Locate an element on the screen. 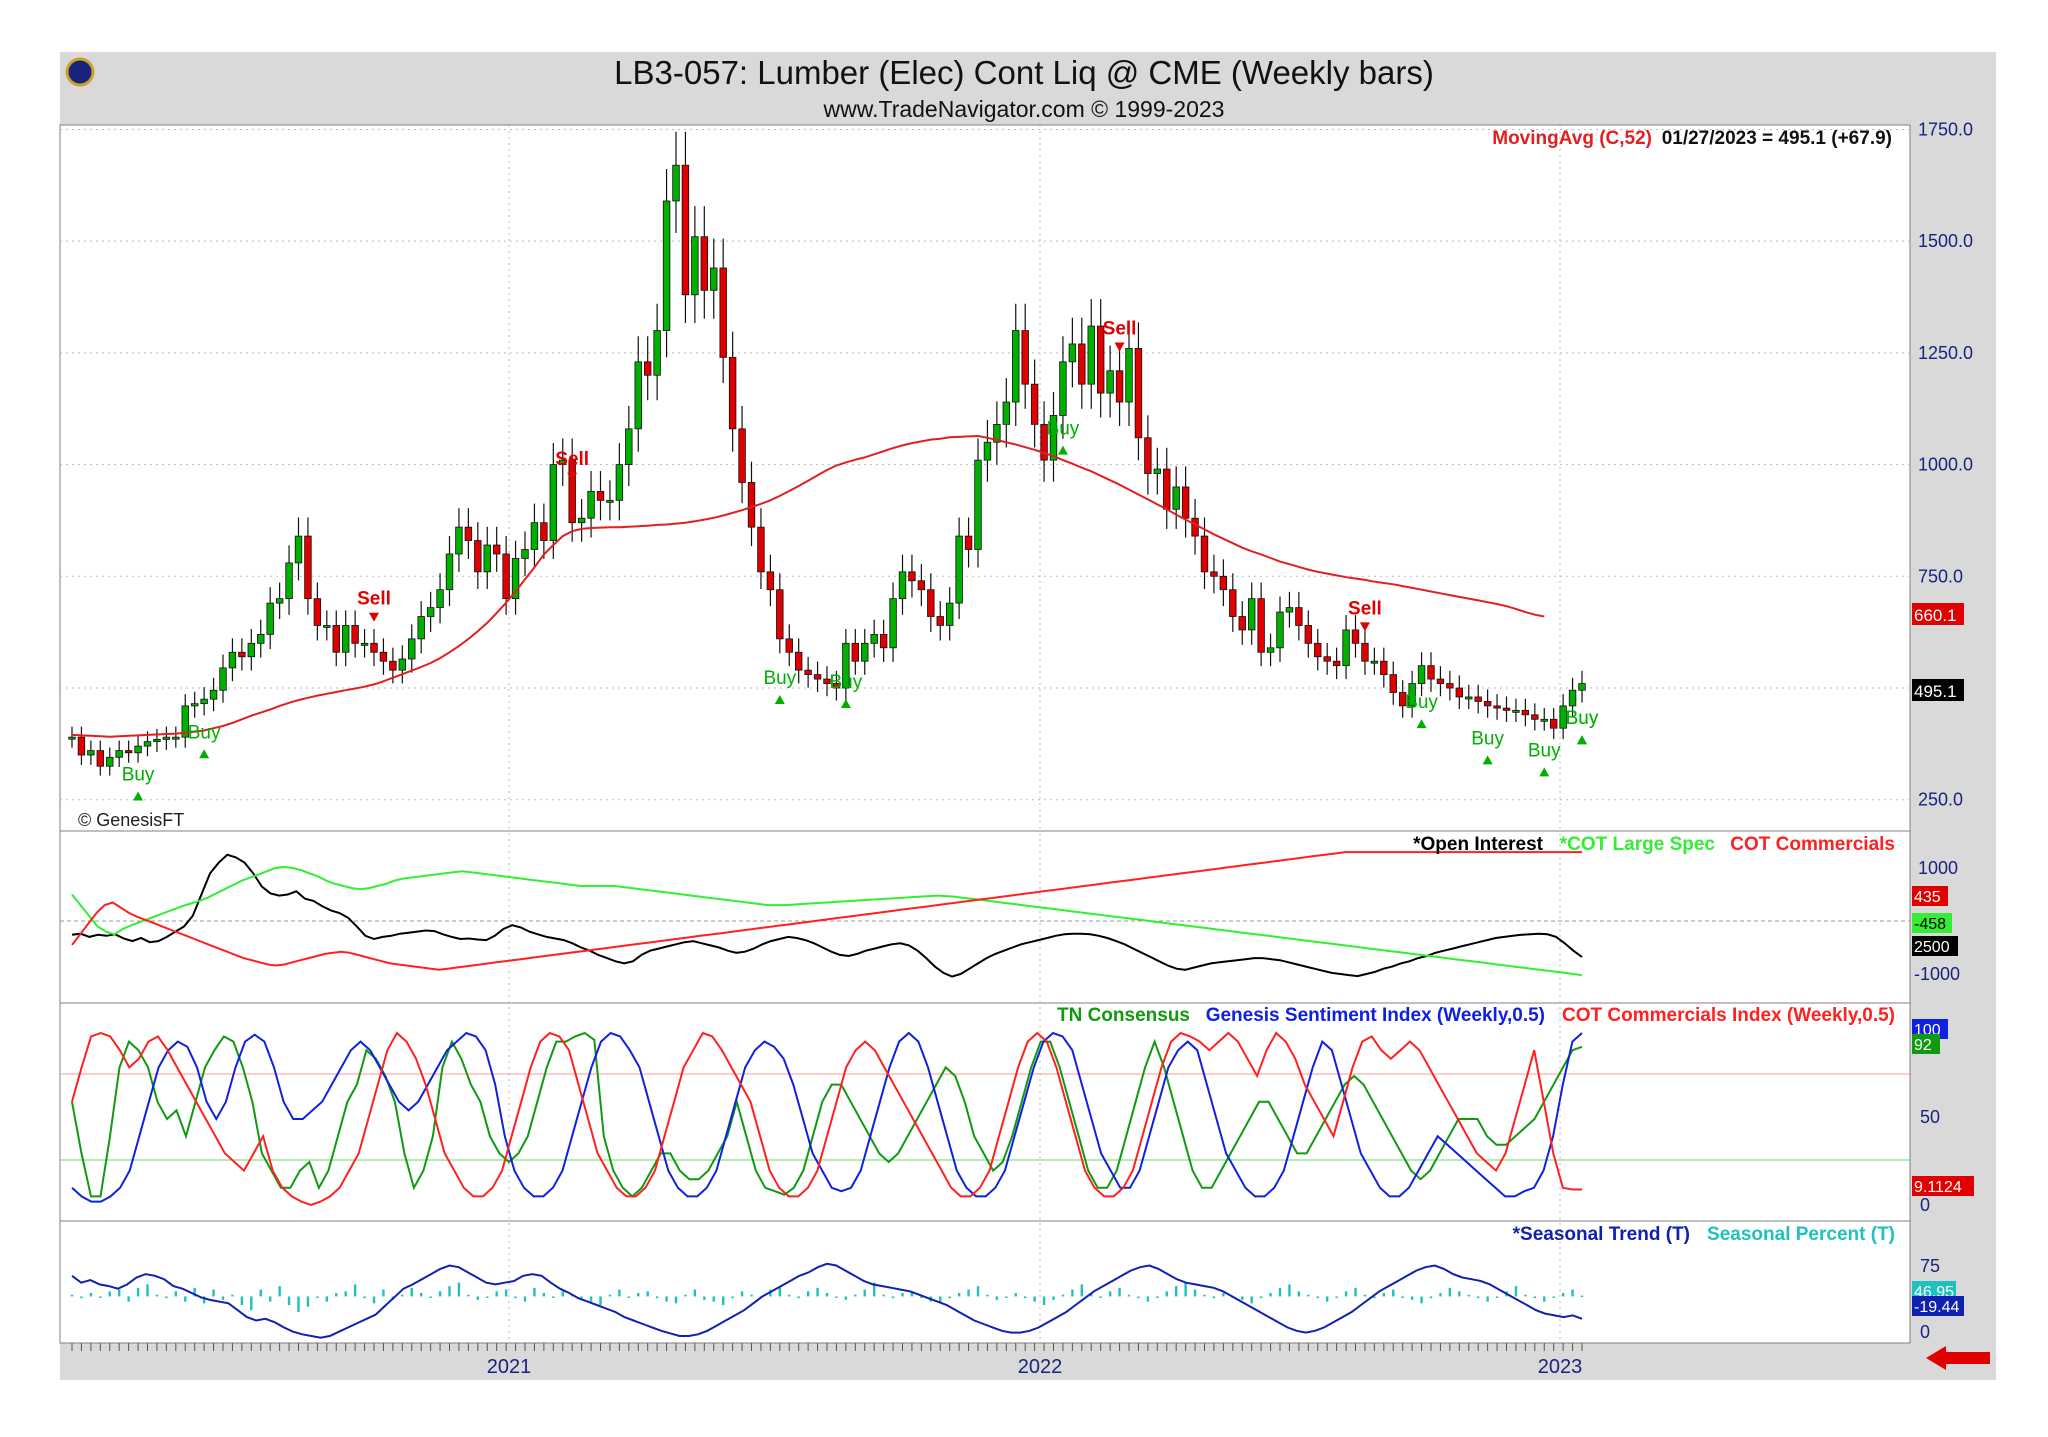 The width and height of the screenshot is (2048, 1437). sent-legend-tn: TN Consensus is located at coordinates (1123, 1015).